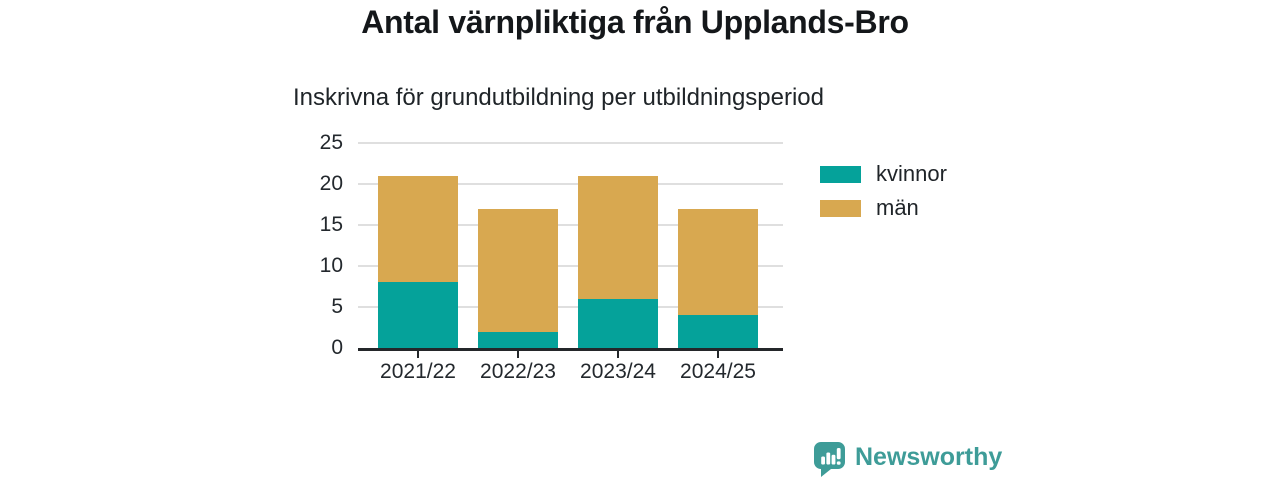  I want to click on y-axis-tick-label: 0, so click(337, 347).